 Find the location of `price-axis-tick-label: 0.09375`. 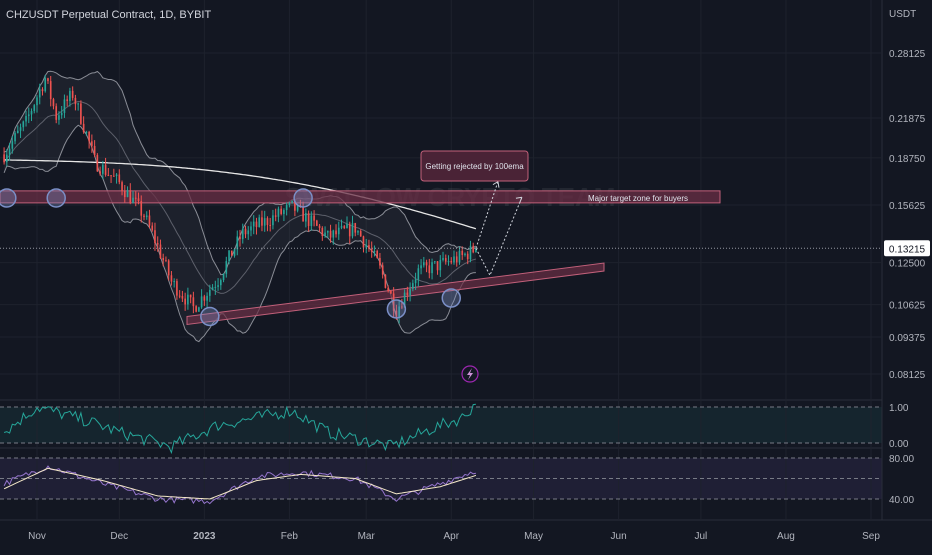

price-axis-tick-label: 0.09375 is located at coordinates (907, 338).